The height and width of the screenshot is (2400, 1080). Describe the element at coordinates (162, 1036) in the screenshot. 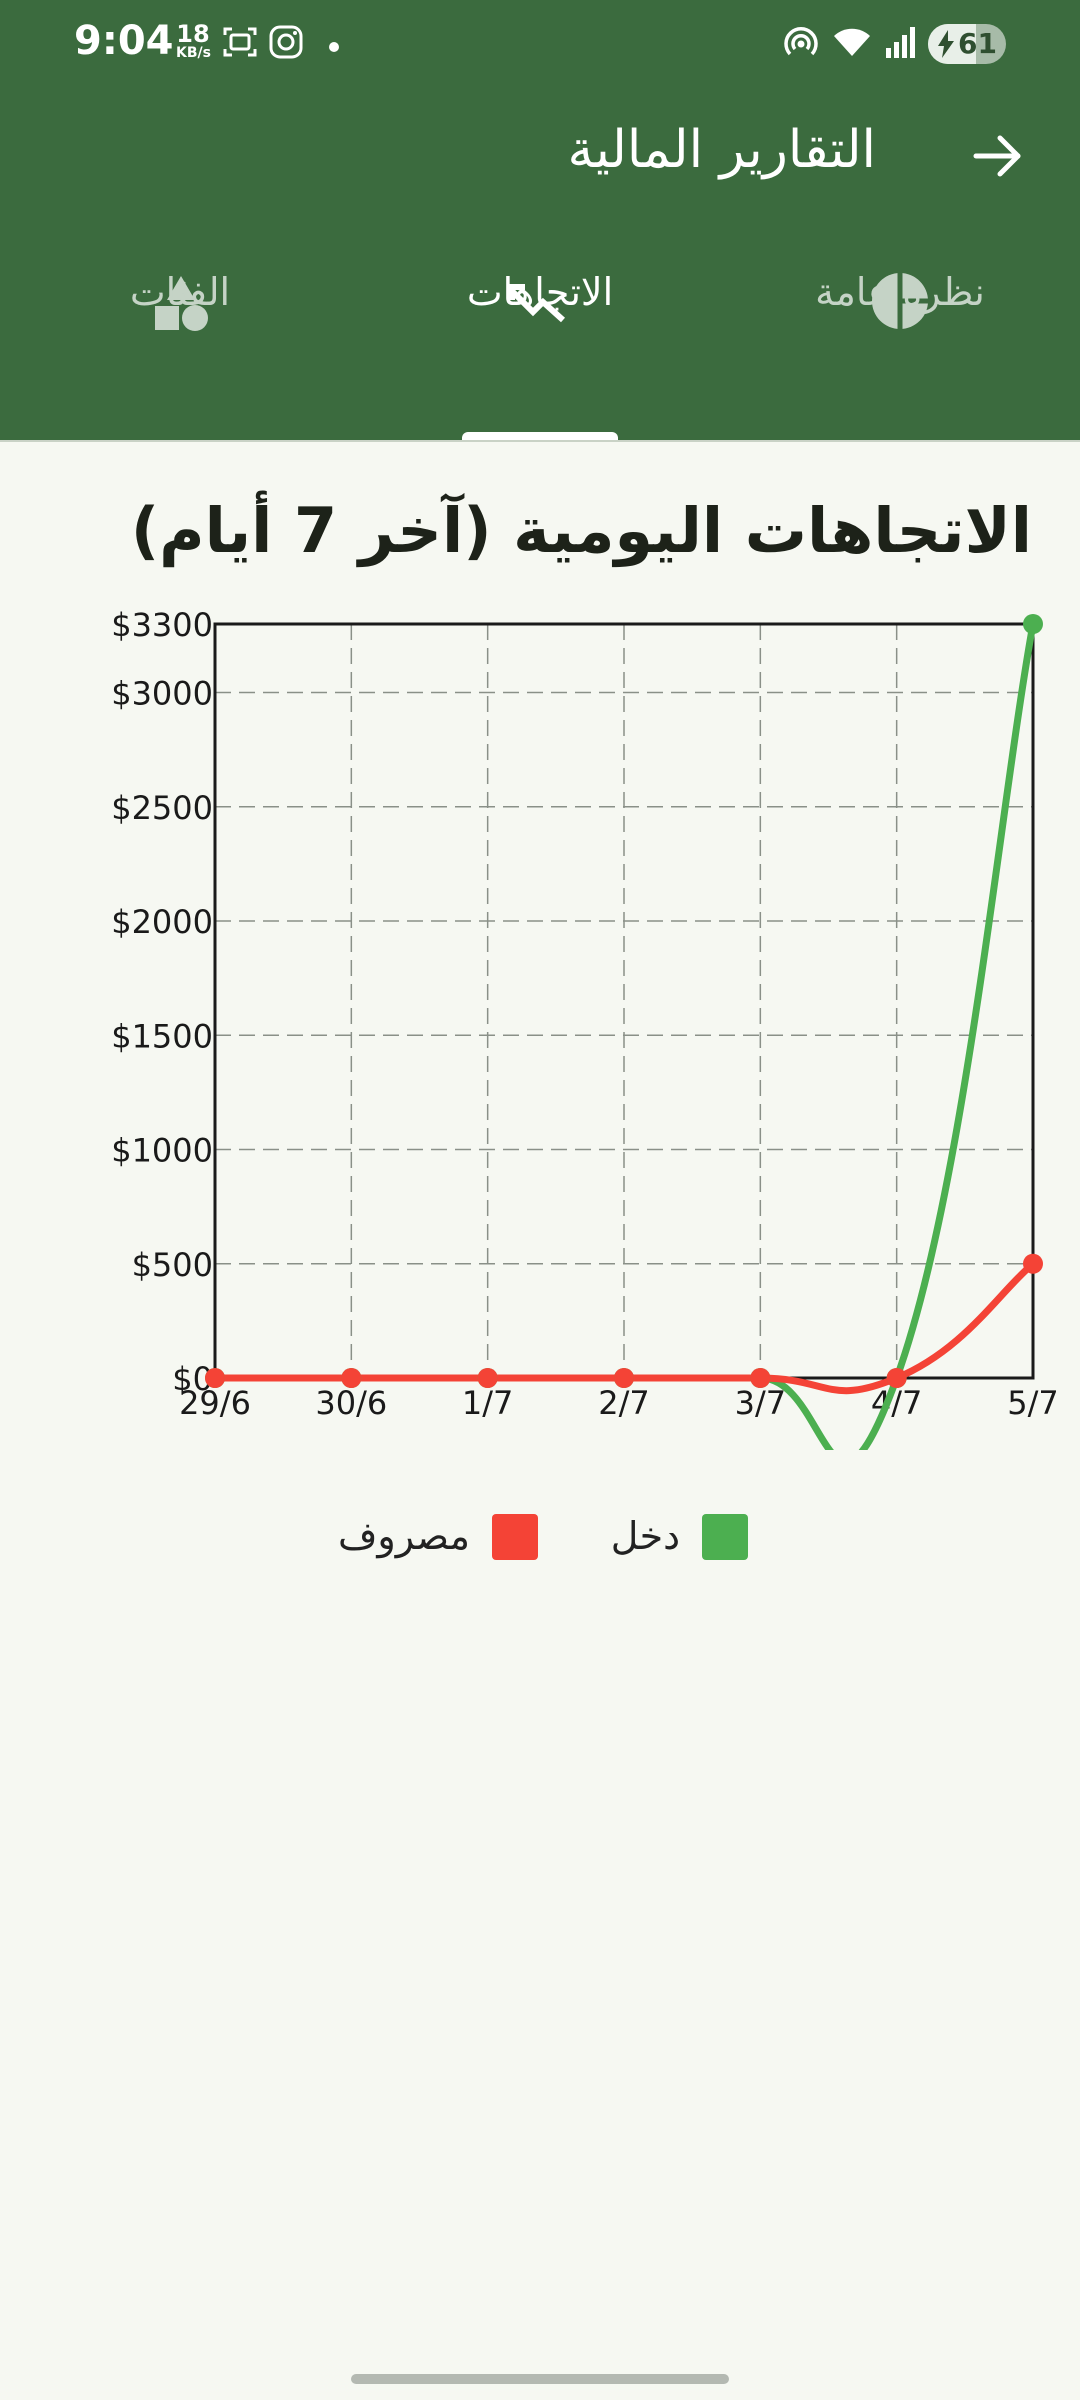

I see `y-tick-label: $1500` at that location.